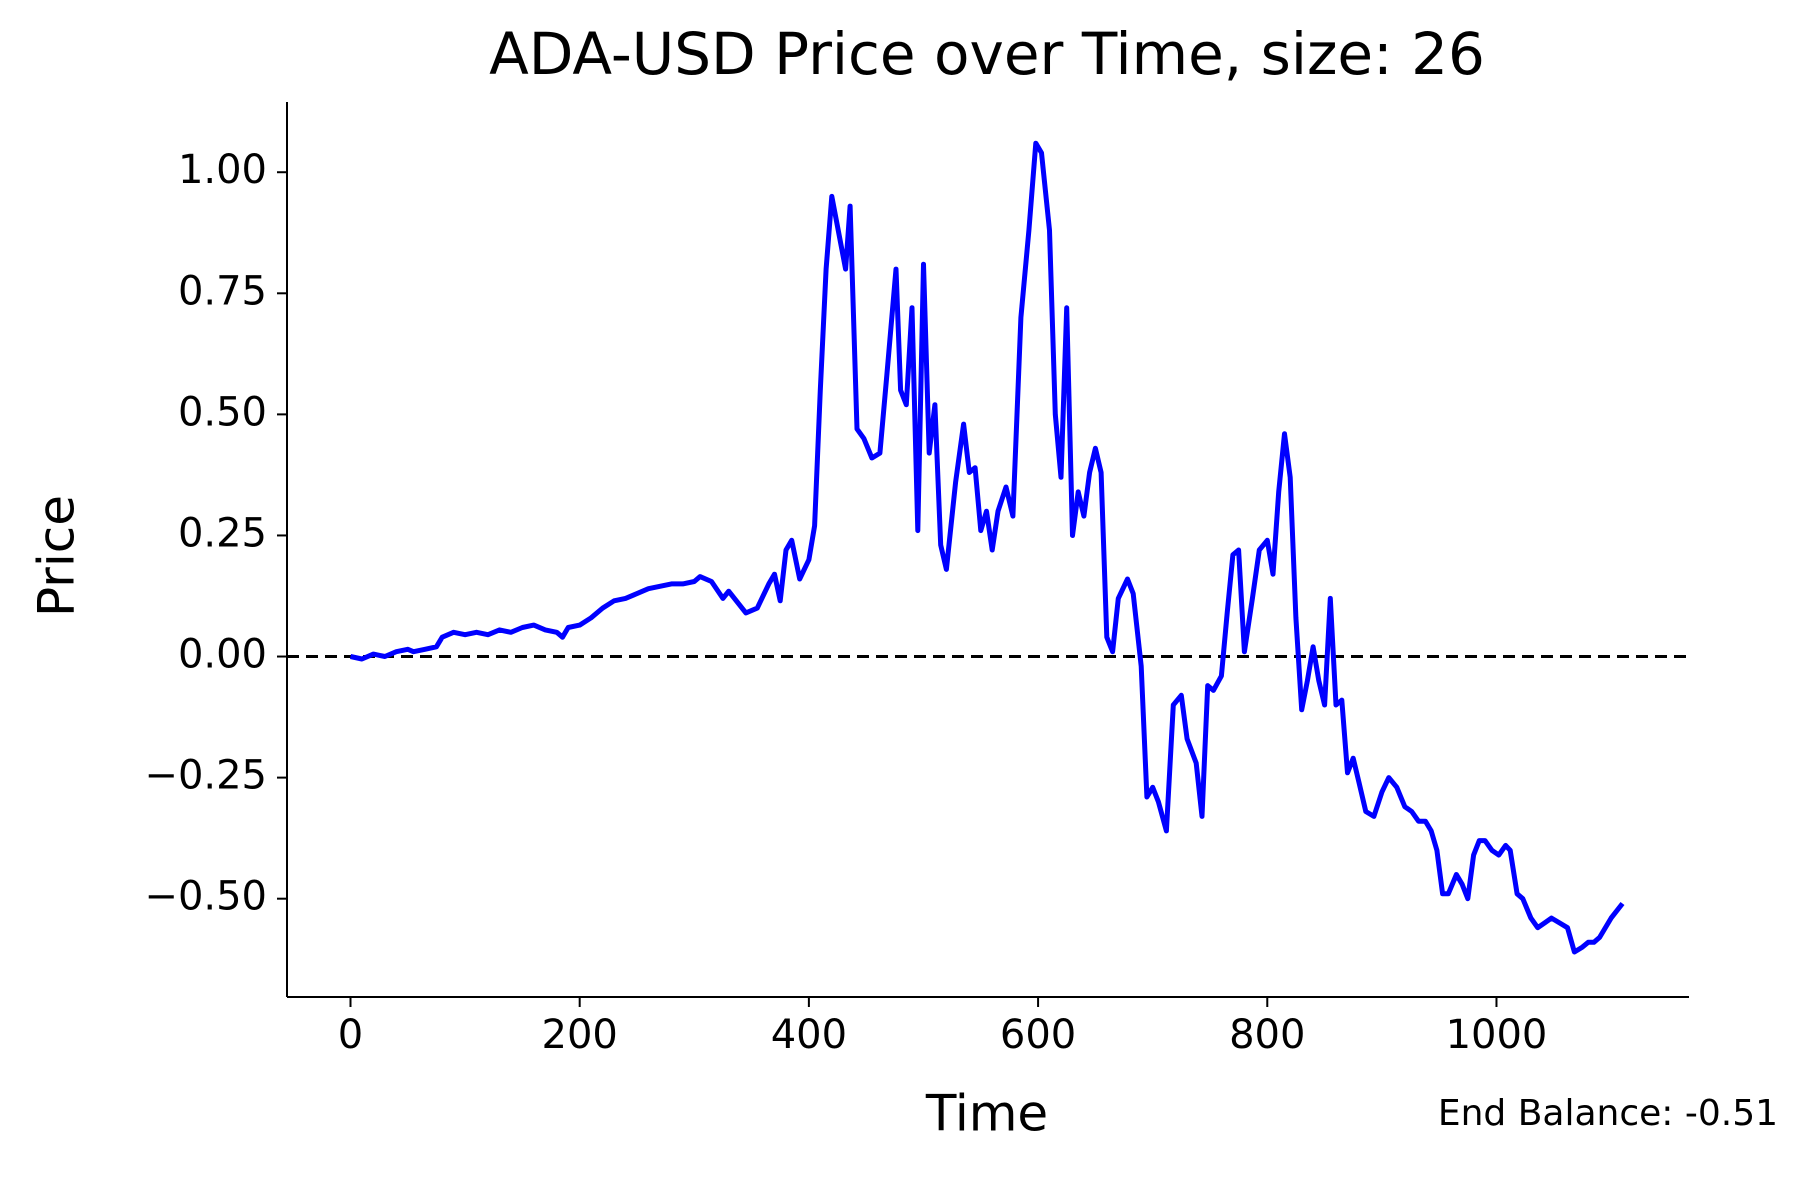  Describe the element at coordinates (1608, 1113) in the screenshot. I see `annotation: End Balance: -0.51` at that location.